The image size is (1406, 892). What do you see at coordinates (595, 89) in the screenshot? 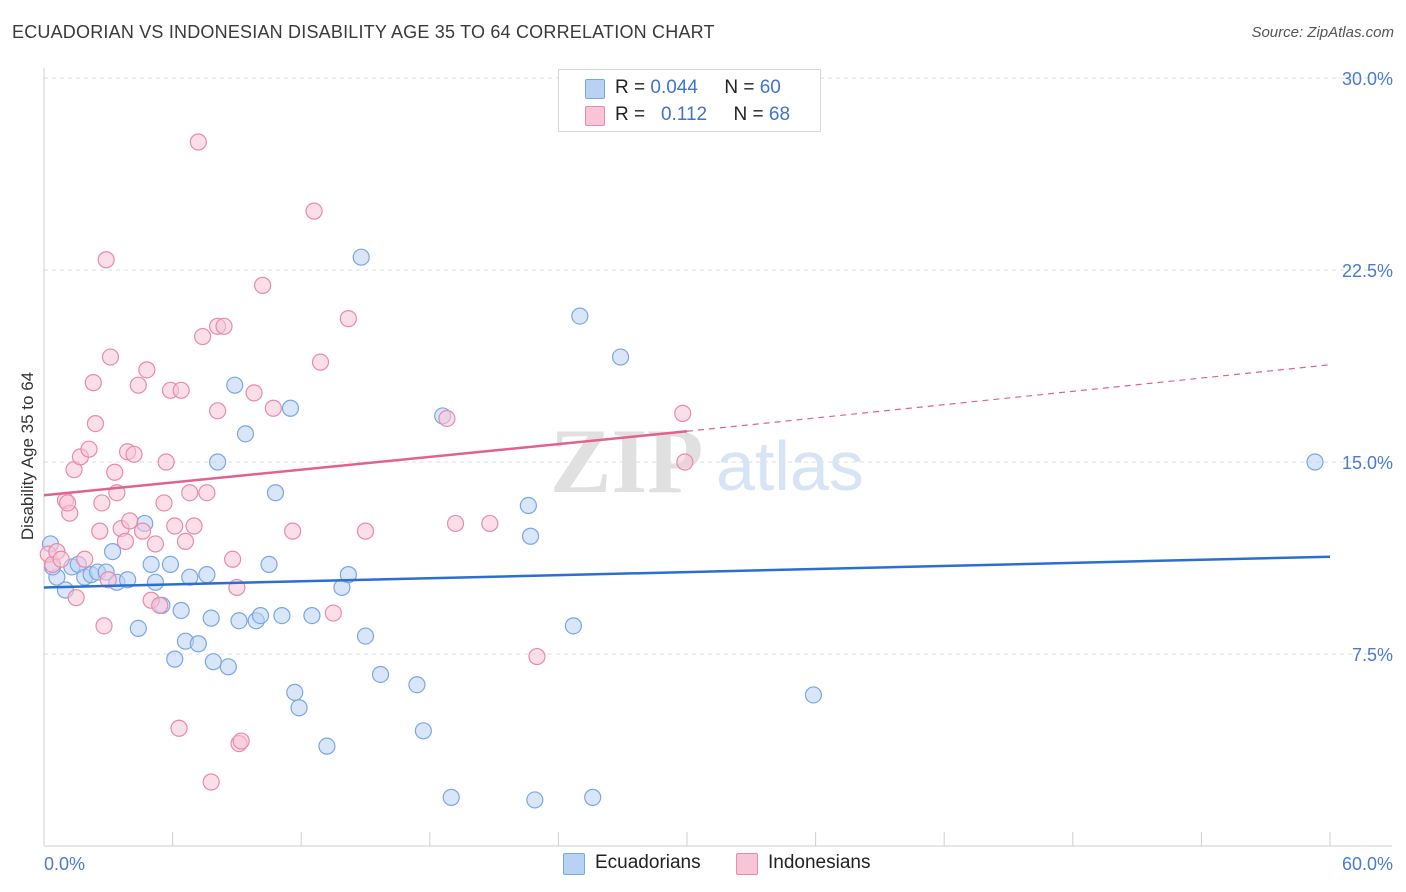
I see `legend-swatch-ecuadorians` at bounding box center [595, 89].